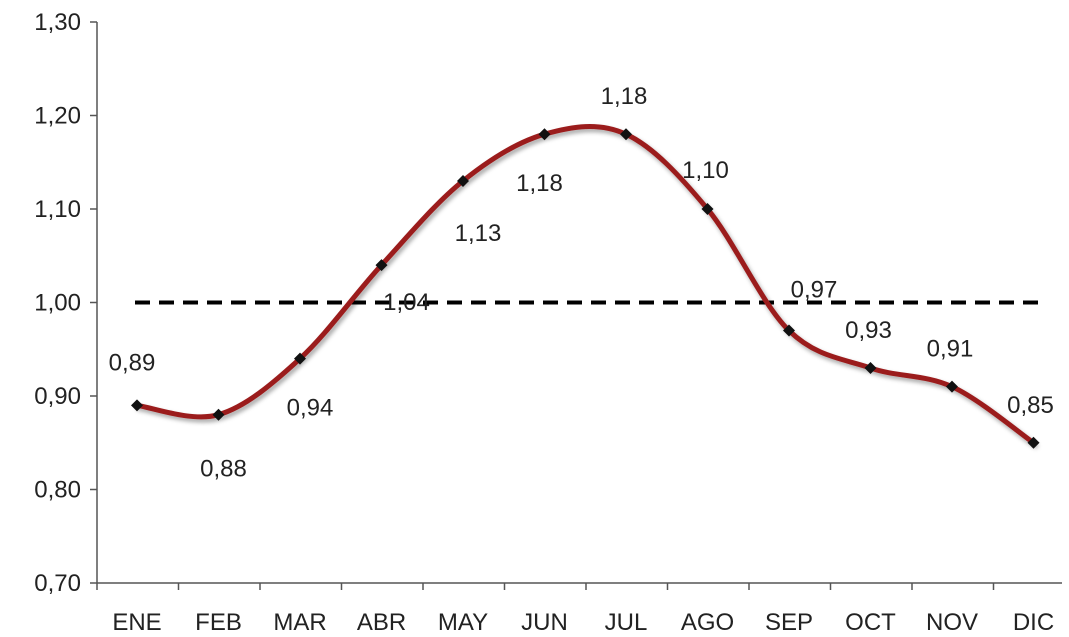 The image size is (1069, 637). What do you see at coordinates (952, 622) in the screenshot?
I see `x-tick-label: NOV` at bounding box center [952, 622].